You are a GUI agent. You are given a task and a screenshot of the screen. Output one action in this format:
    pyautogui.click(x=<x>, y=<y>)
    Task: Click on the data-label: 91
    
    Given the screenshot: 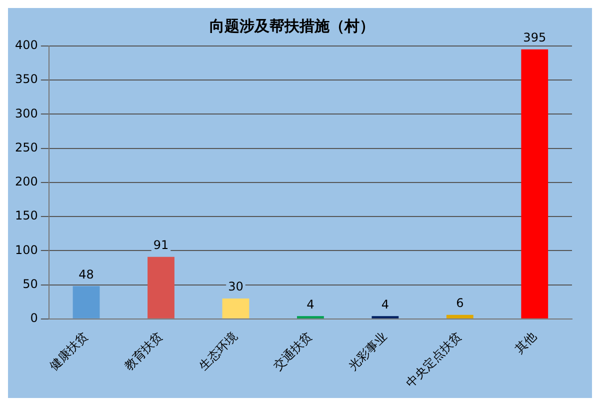 What is the action you would take?
    pyautogui.click(x=161, y=245)
    